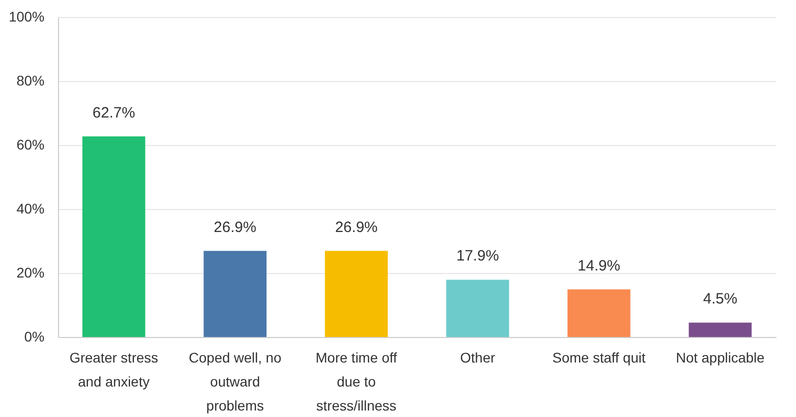  I want to click on data-label: 17.9%, so click(477, 256).